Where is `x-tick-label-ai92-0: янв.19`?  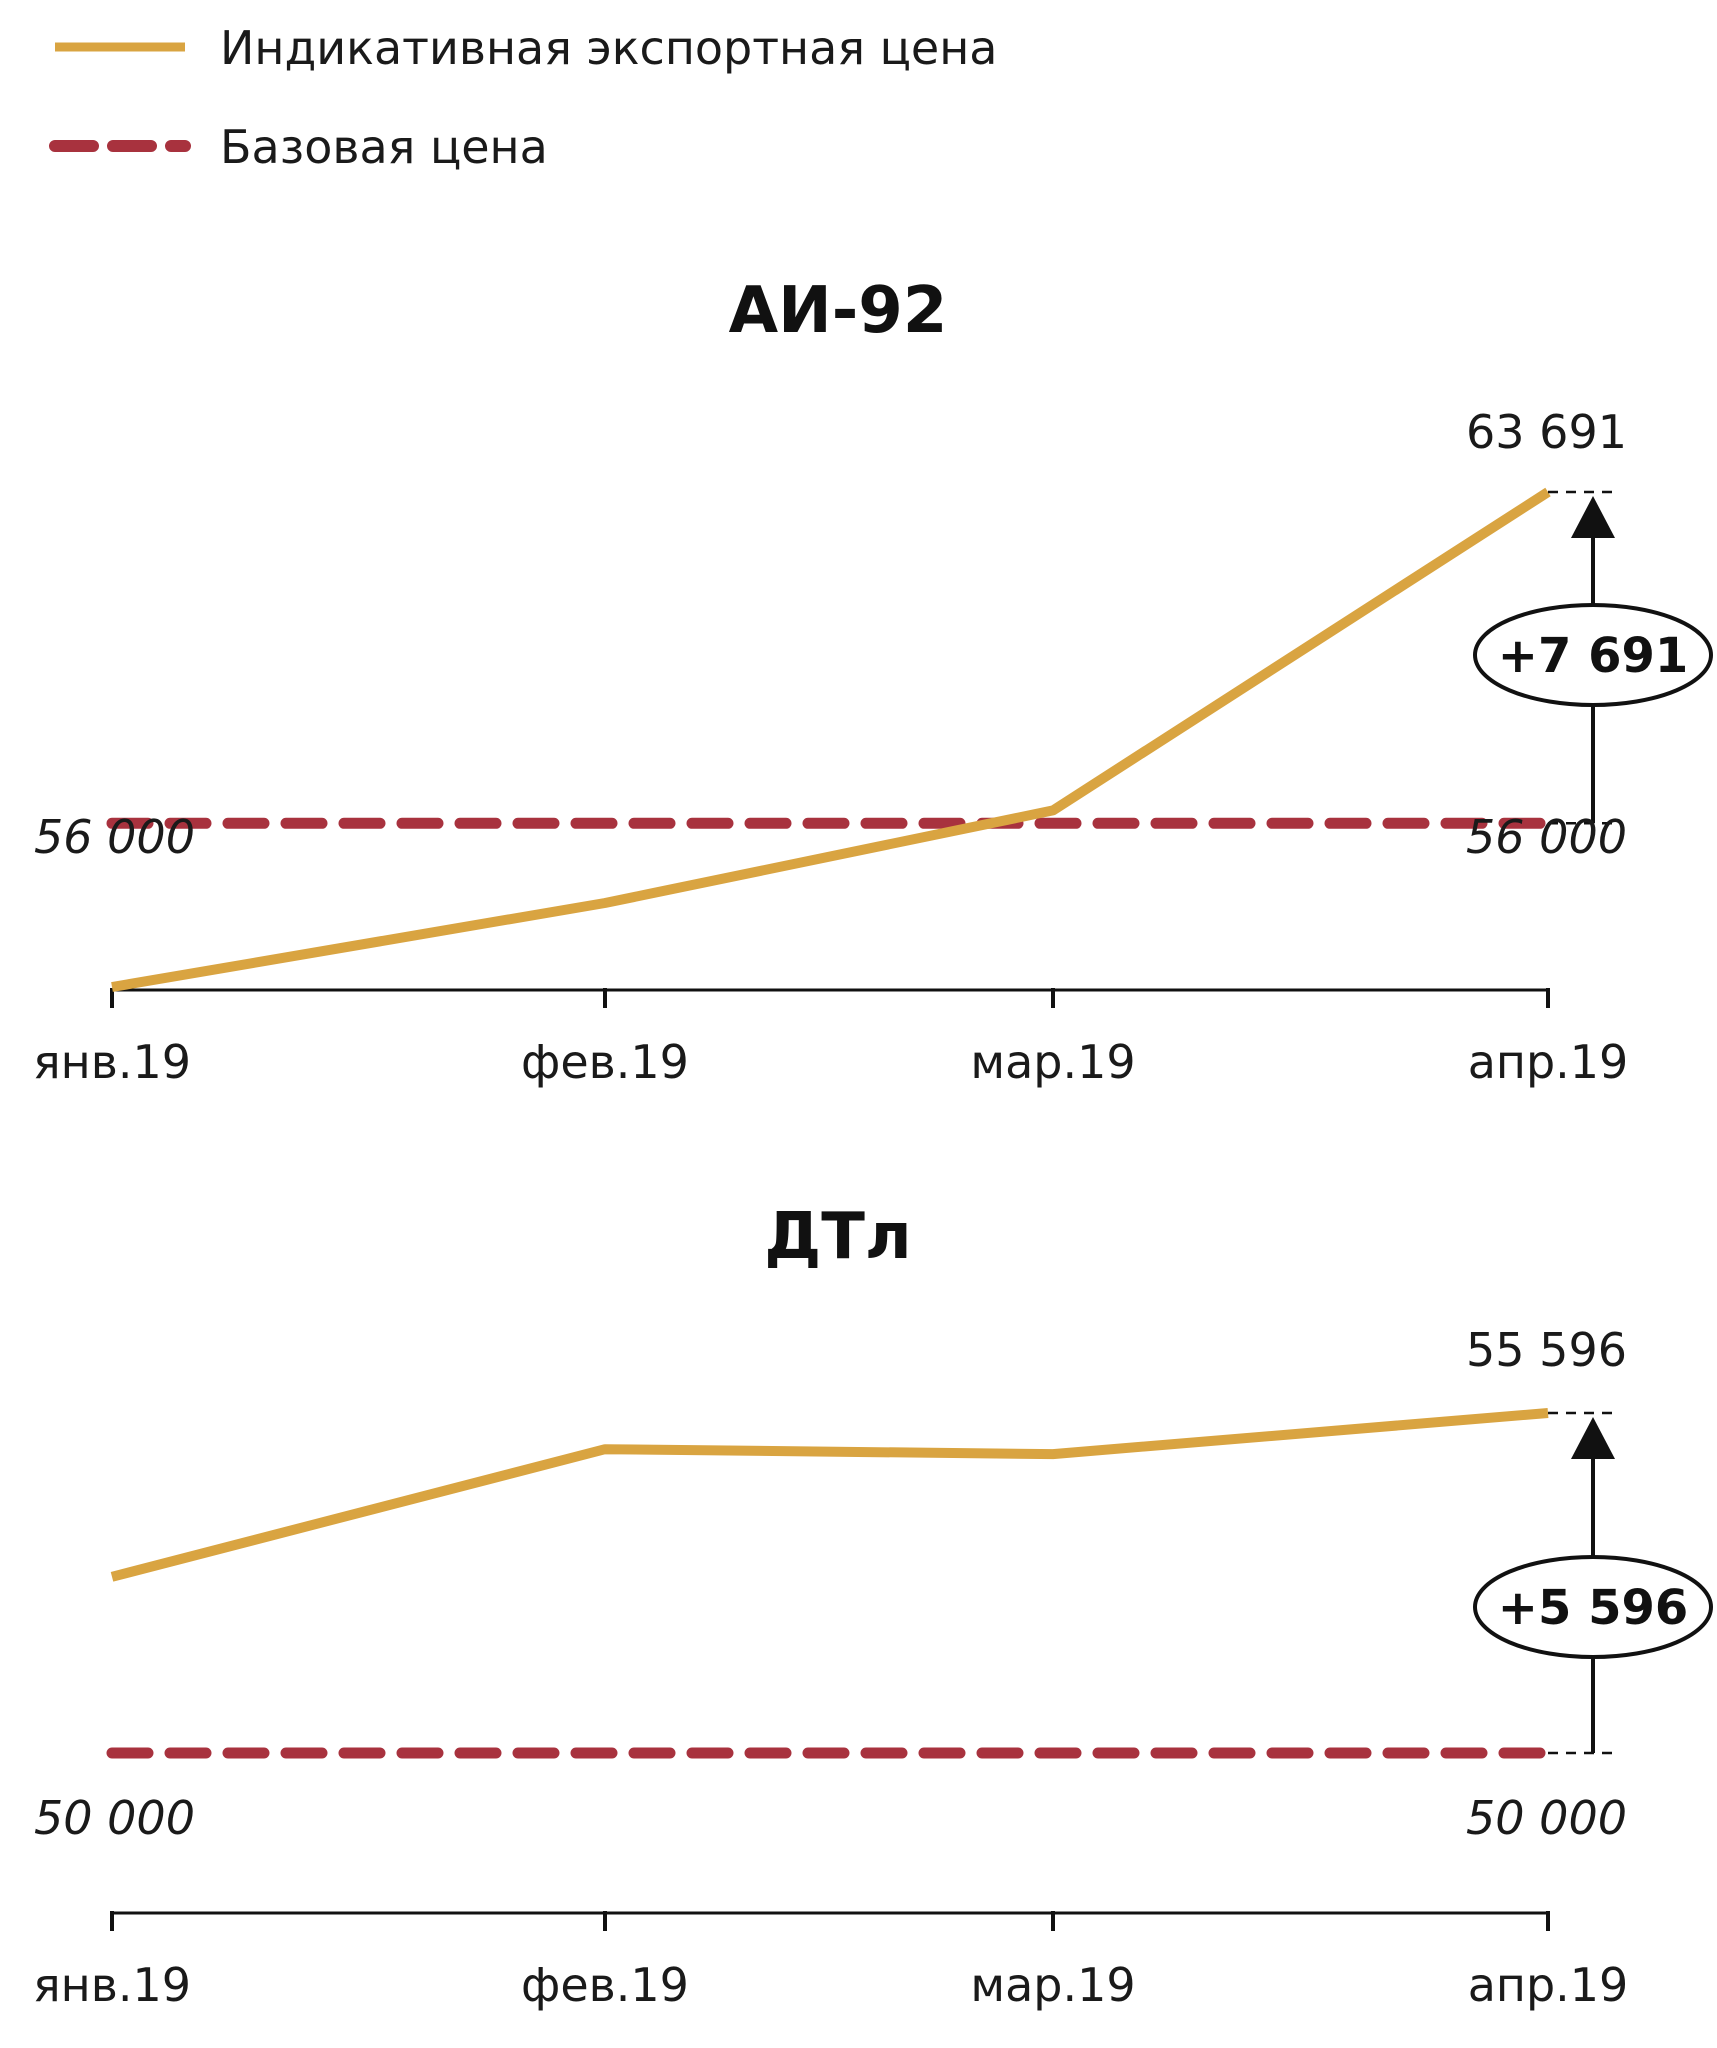
x-tick-label-ai92-0: янв.19 is located at coordinates (112, 1062).